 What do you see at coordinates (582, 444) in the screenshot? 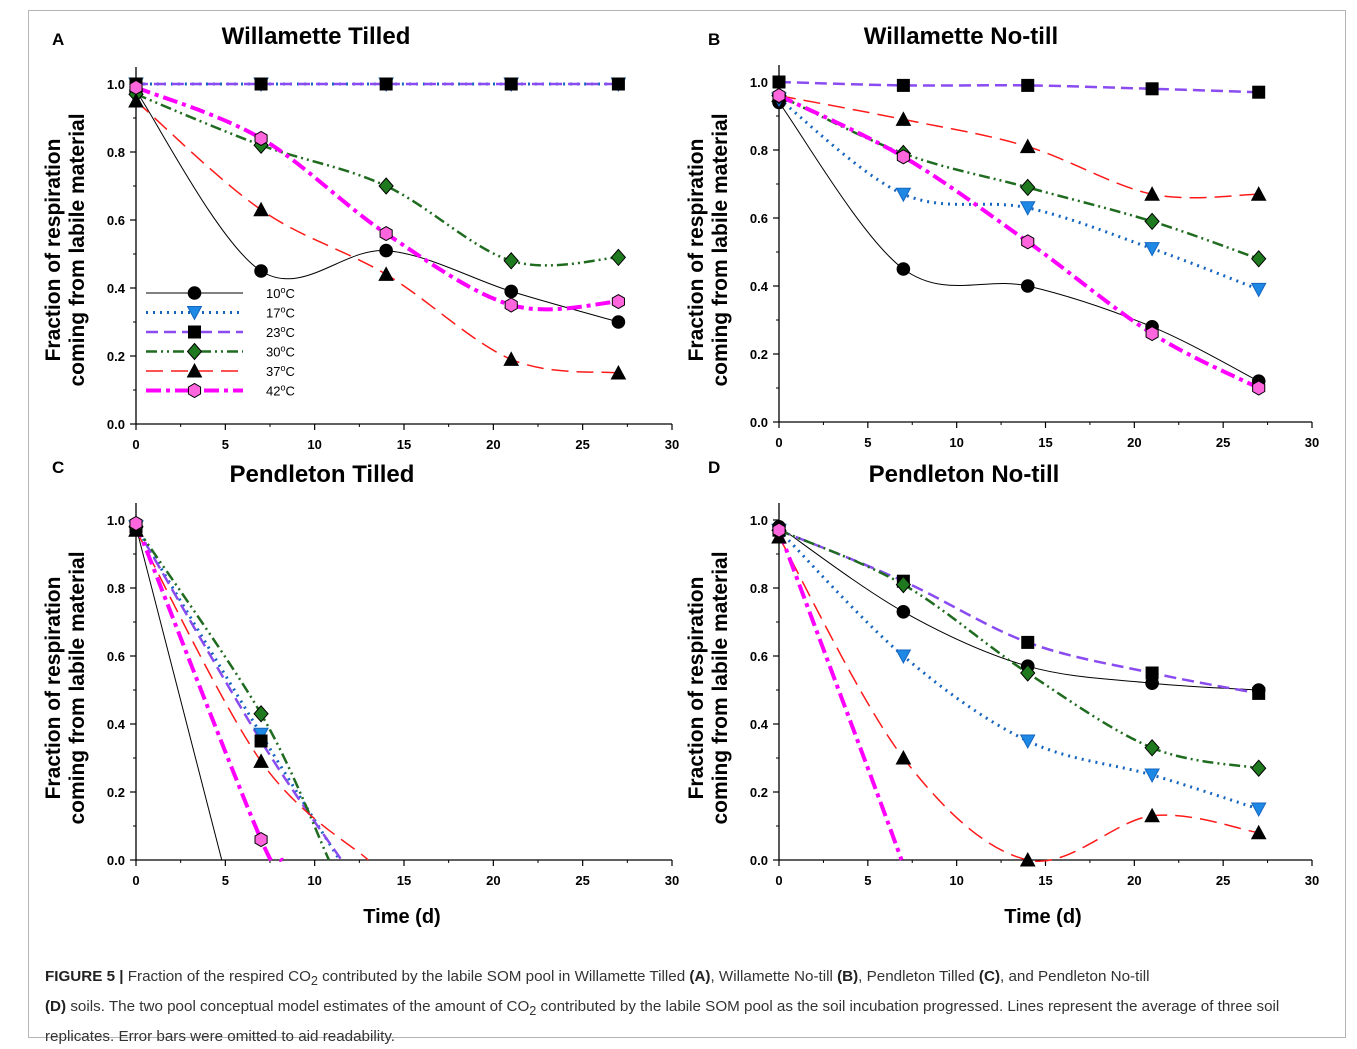
I see `x-tick-label: 25` at bounding box center [582, 444].